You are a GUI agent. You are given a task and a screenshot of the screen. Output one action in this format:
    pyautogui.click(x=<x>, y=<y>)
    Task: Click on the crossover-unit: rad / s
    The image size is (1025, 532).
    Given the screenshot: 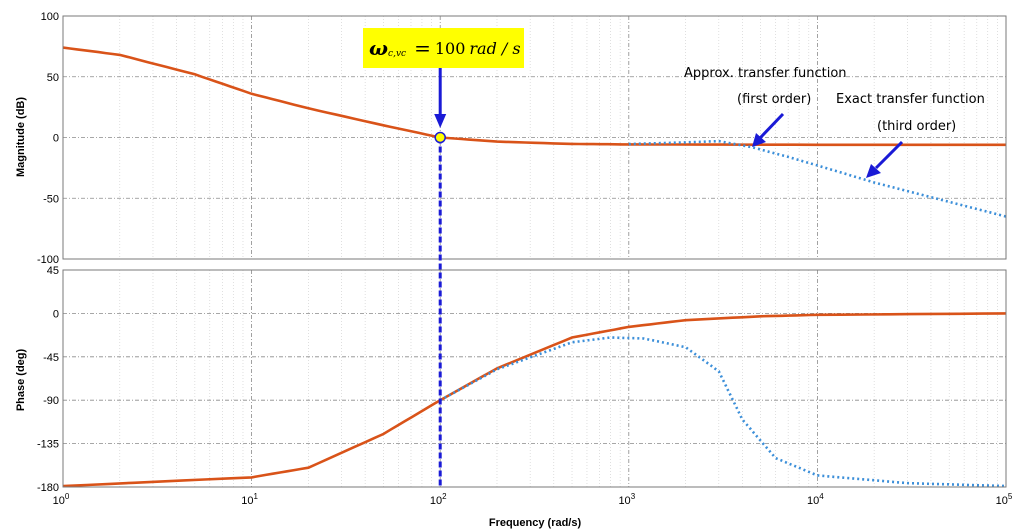 What is the action you would take?
    pyautogui.click(x=495, y=48)
    